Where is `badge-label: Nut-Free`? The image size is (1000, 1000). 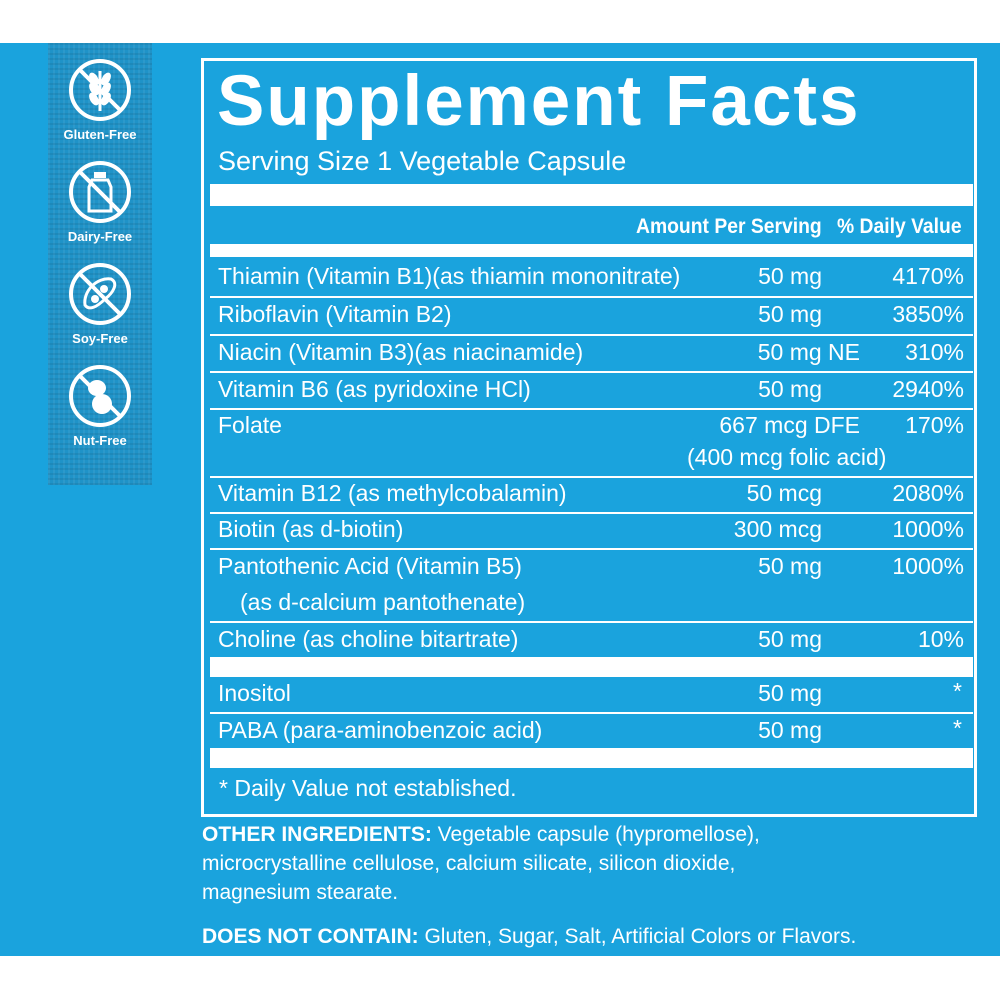 badge-label: Nut-Free is located at coordinates (100, 440).